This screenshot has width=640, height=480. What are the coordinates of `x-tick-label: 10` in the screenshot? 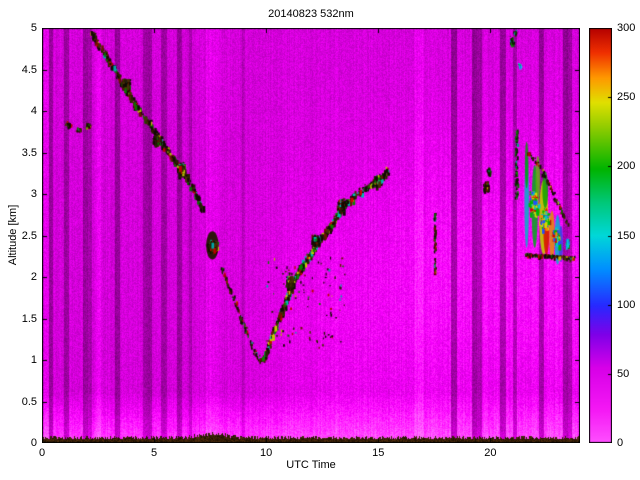 It's located at (266, 453).